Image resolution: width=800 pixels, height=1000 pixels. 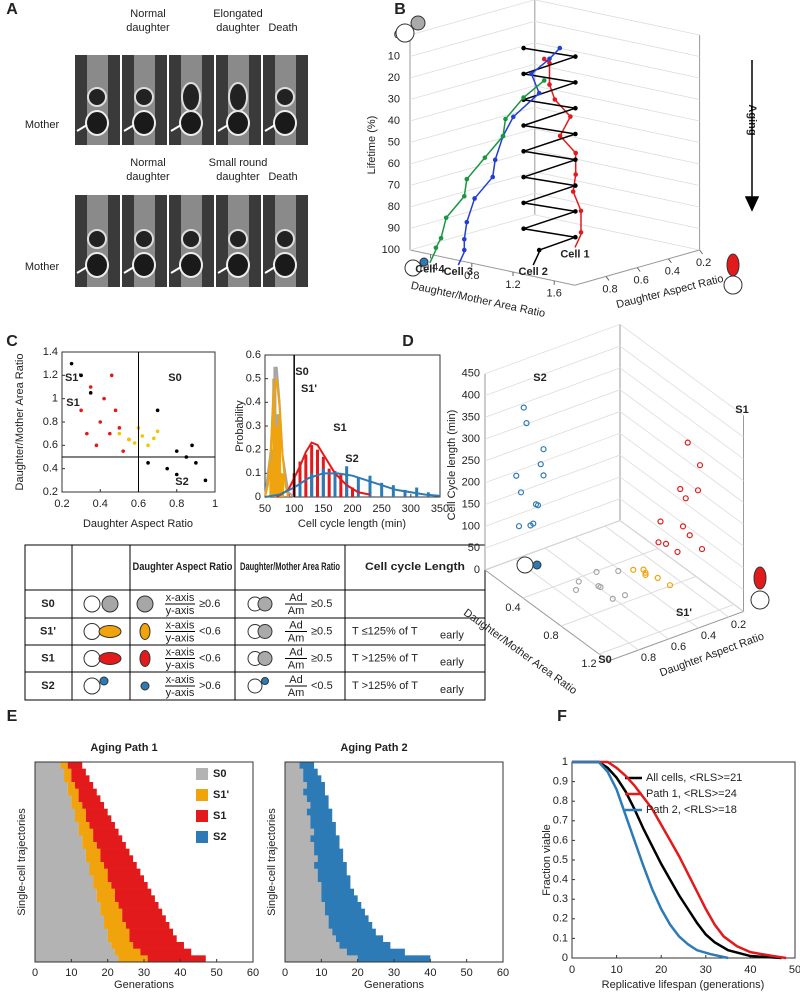 What do you see at coordinates (588, 664) in the screenshot?
I see `x-tick-label: 1.2` at bounding box center [588, 664].